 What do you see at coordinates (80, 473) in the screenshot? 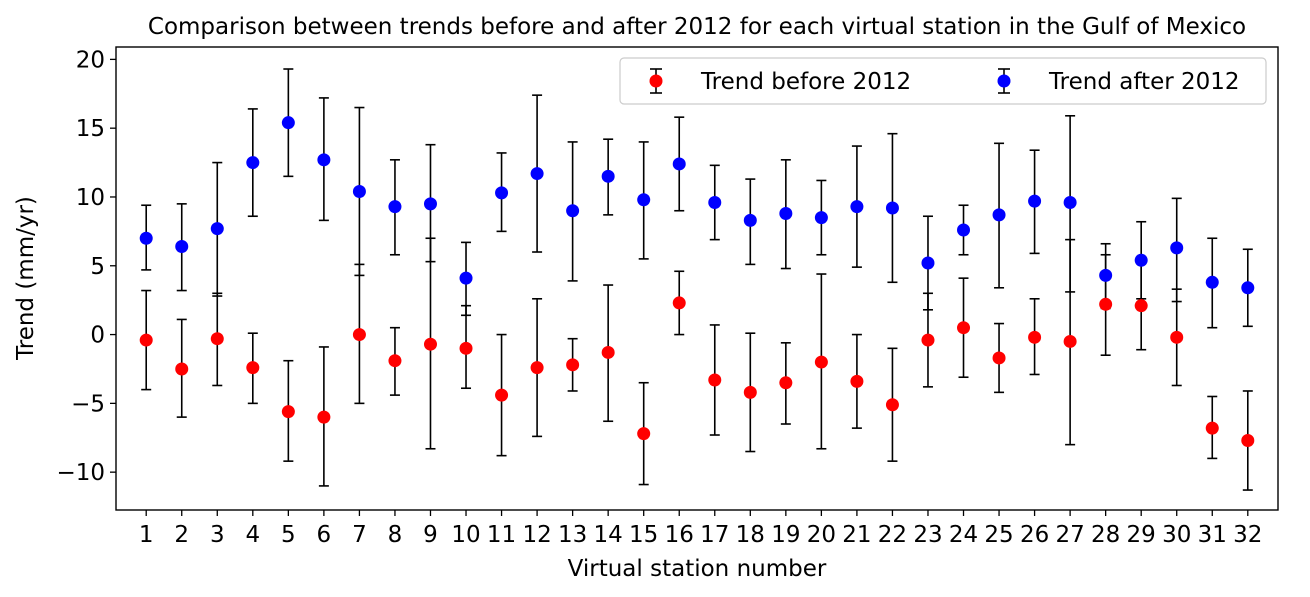
I see `y-tick-label: −10` at bounding box center [80, 473].